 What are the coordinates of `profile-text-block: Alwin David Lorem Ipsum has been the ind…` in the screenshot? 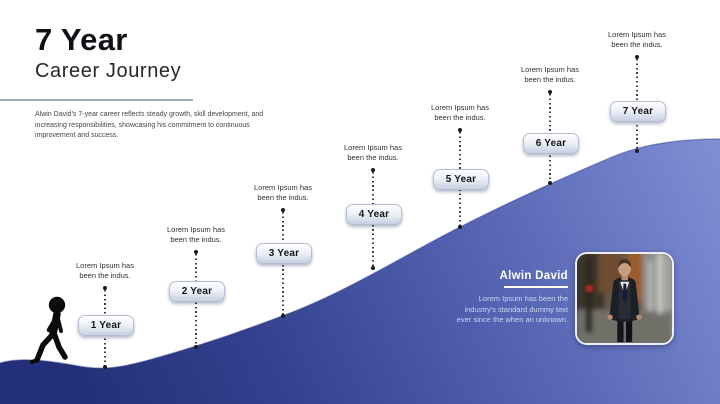 It's located at (509, 298).